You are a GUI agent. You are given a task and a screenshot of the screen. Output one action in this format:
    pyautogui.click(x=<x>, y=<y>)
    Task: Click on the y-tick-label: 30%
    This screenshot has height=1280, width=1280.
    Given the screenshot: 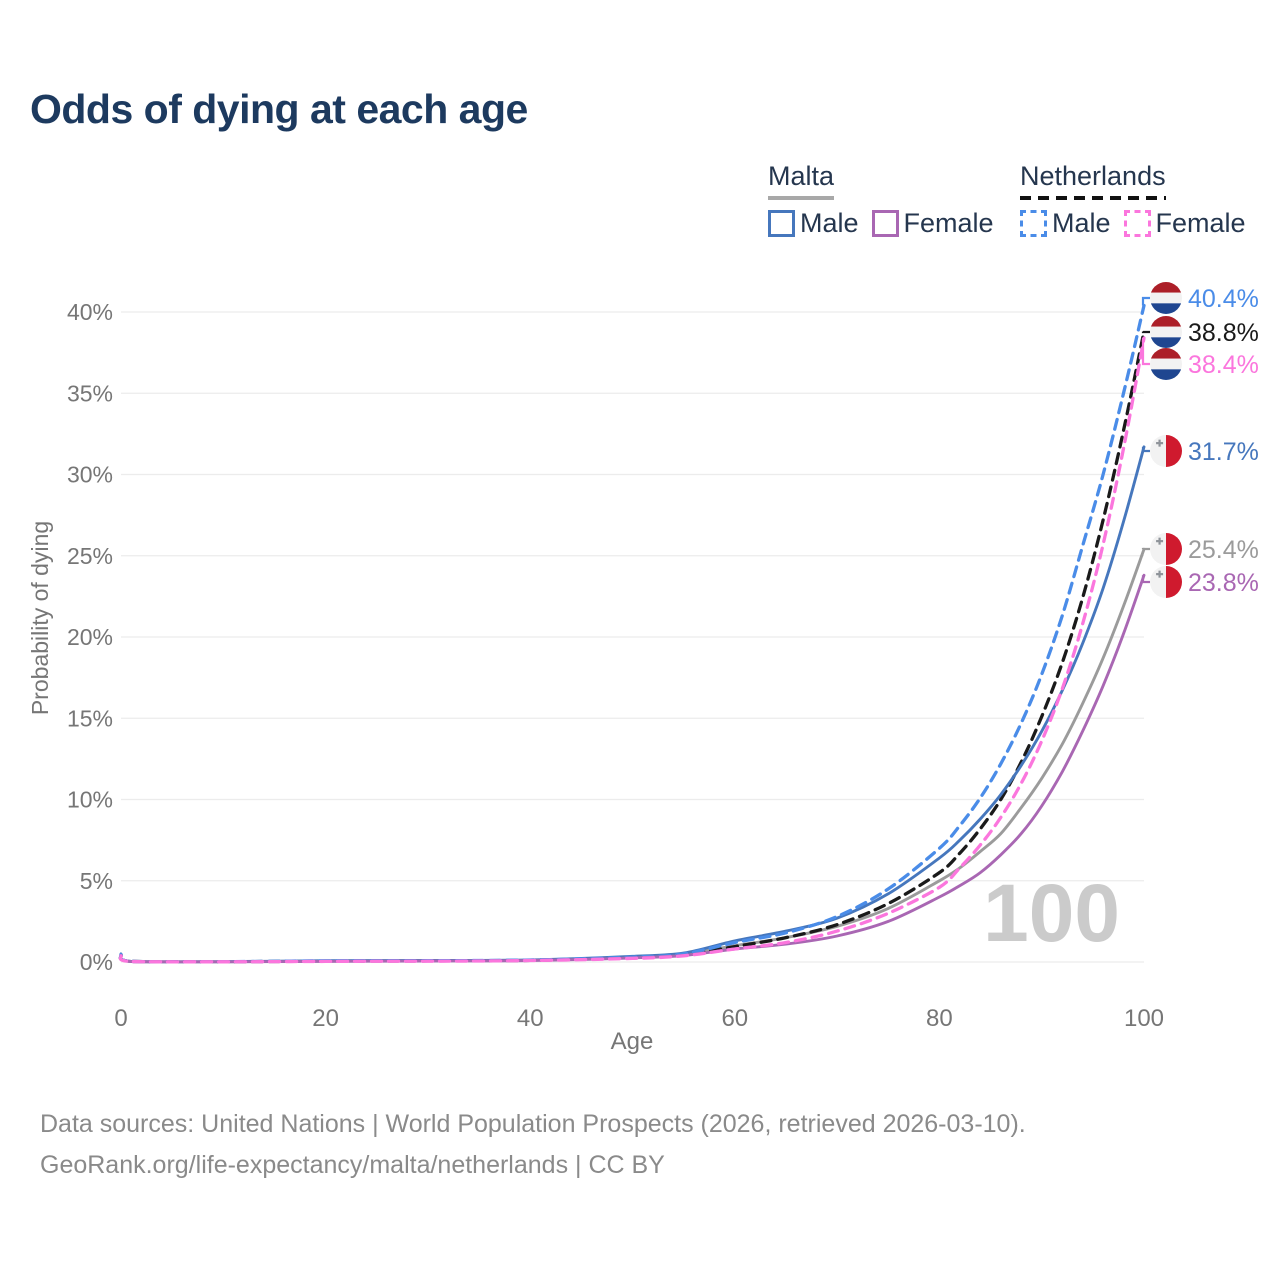 What is the action you would take?
    pyautogui.click(x=90, y=475)
    